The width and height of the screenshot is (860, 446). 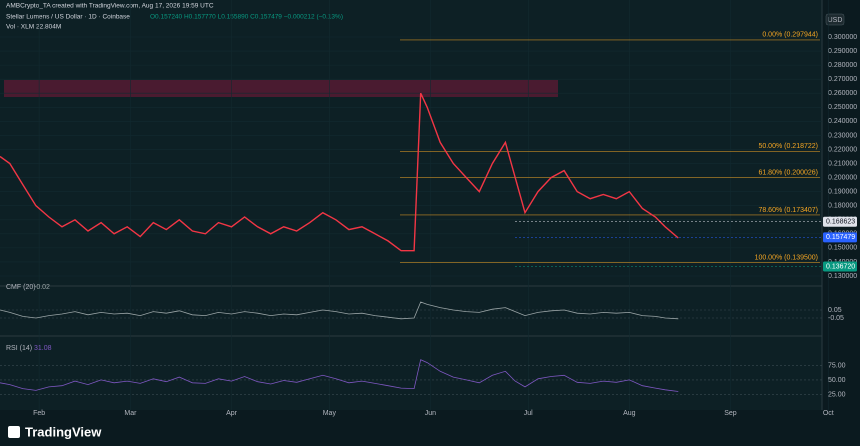 I want to click on logo: TradingView, so click(x=55, y=431).